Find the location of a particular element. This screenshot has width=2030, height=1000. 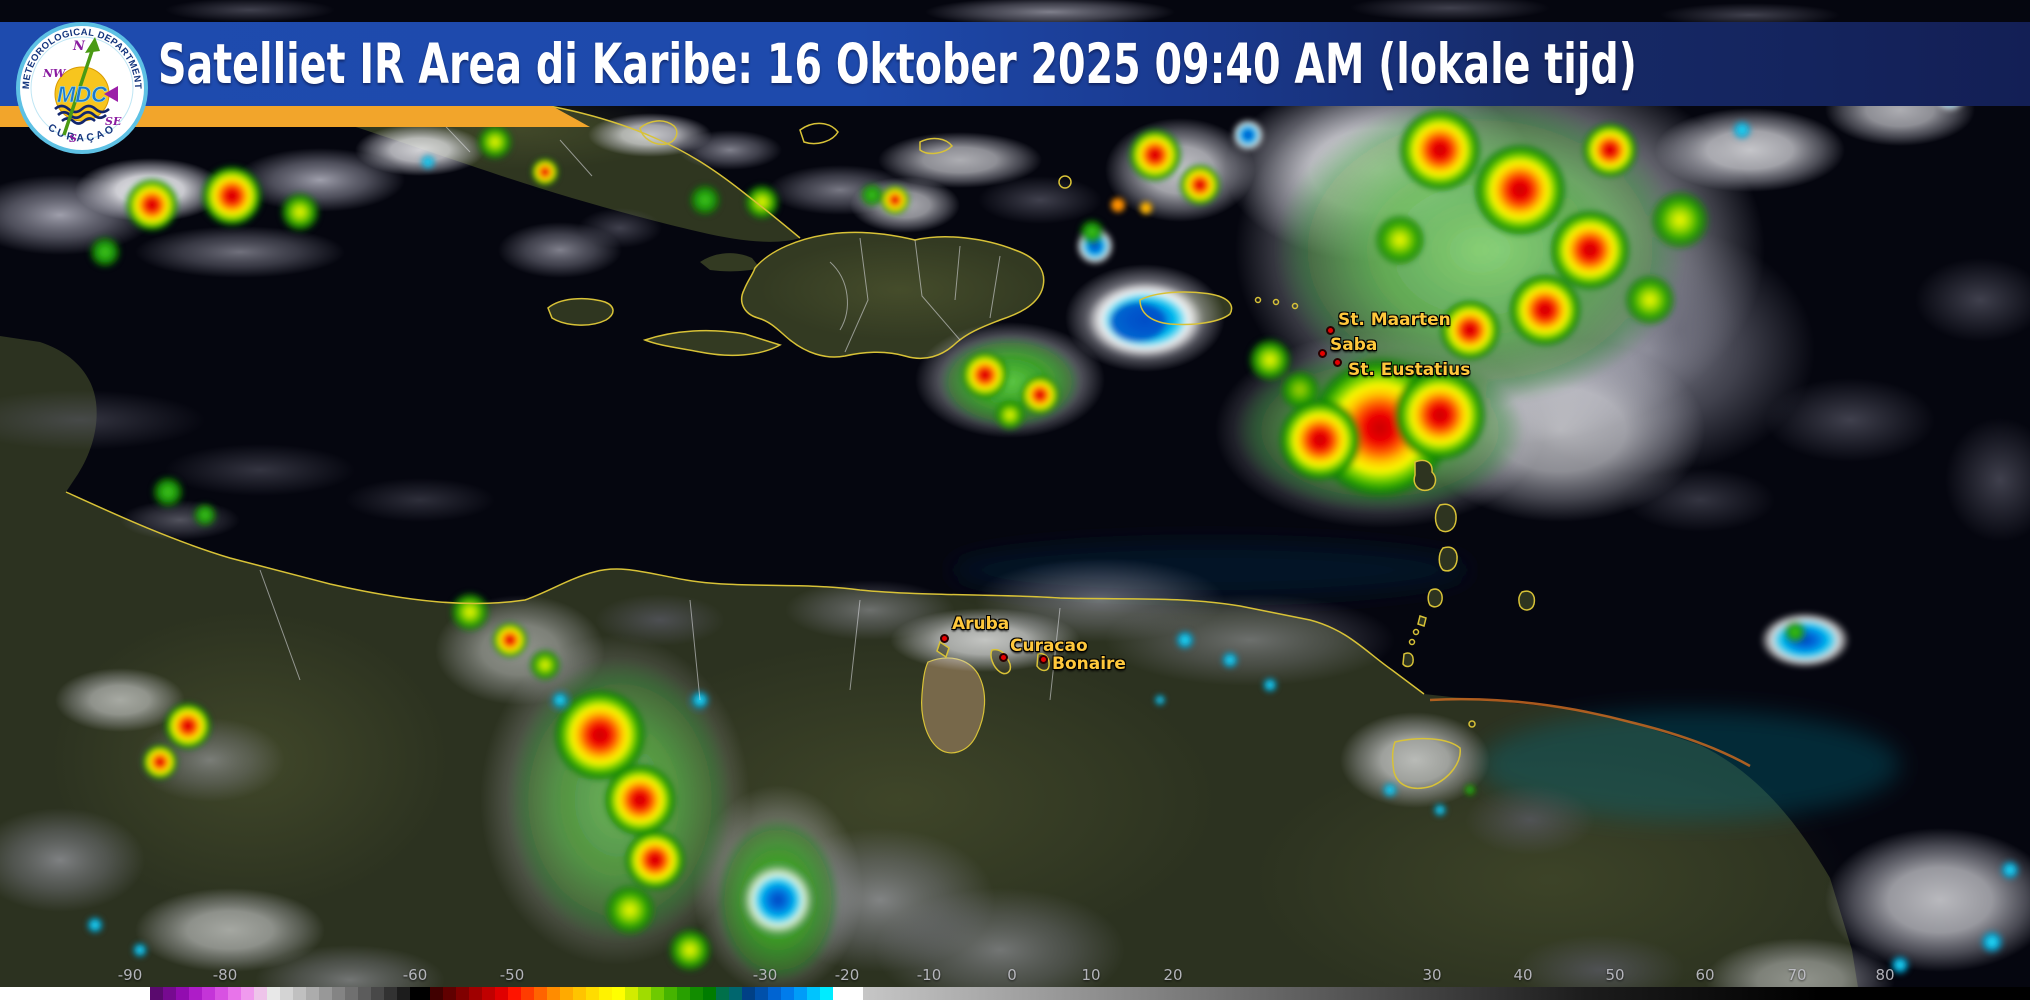

logo-mdc-text: MDC is located at coordinates (82, 94).